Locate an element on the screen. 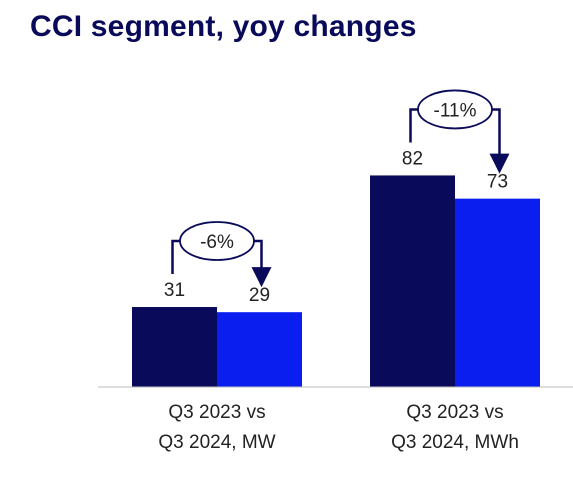 This screenshot has height=479, width=573. value-label: 82 is located at coordinates (412, 158).